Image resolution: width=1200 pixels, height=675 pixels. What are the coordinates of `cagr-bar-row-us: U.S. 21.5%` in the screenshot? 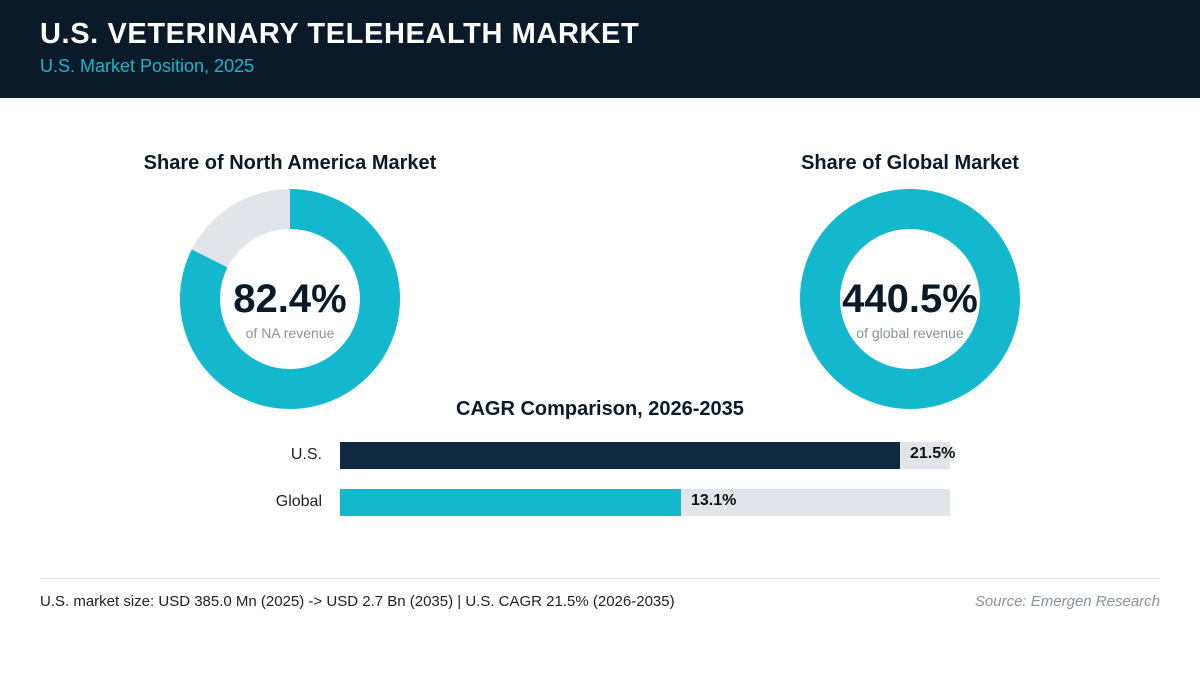 It's located at (600, 456).